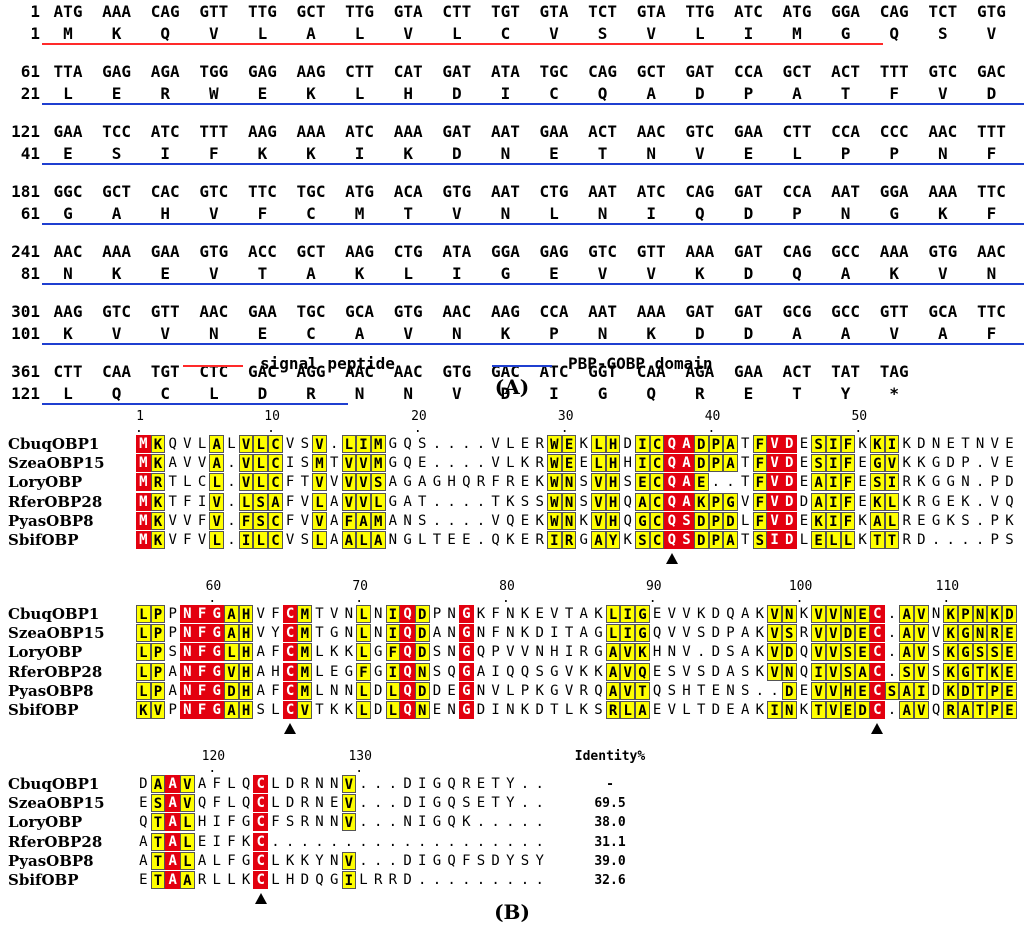  What do you see at coordinates (422, 803) in the screenshot?
I see `residue: I` at bounding box center [422, 803].